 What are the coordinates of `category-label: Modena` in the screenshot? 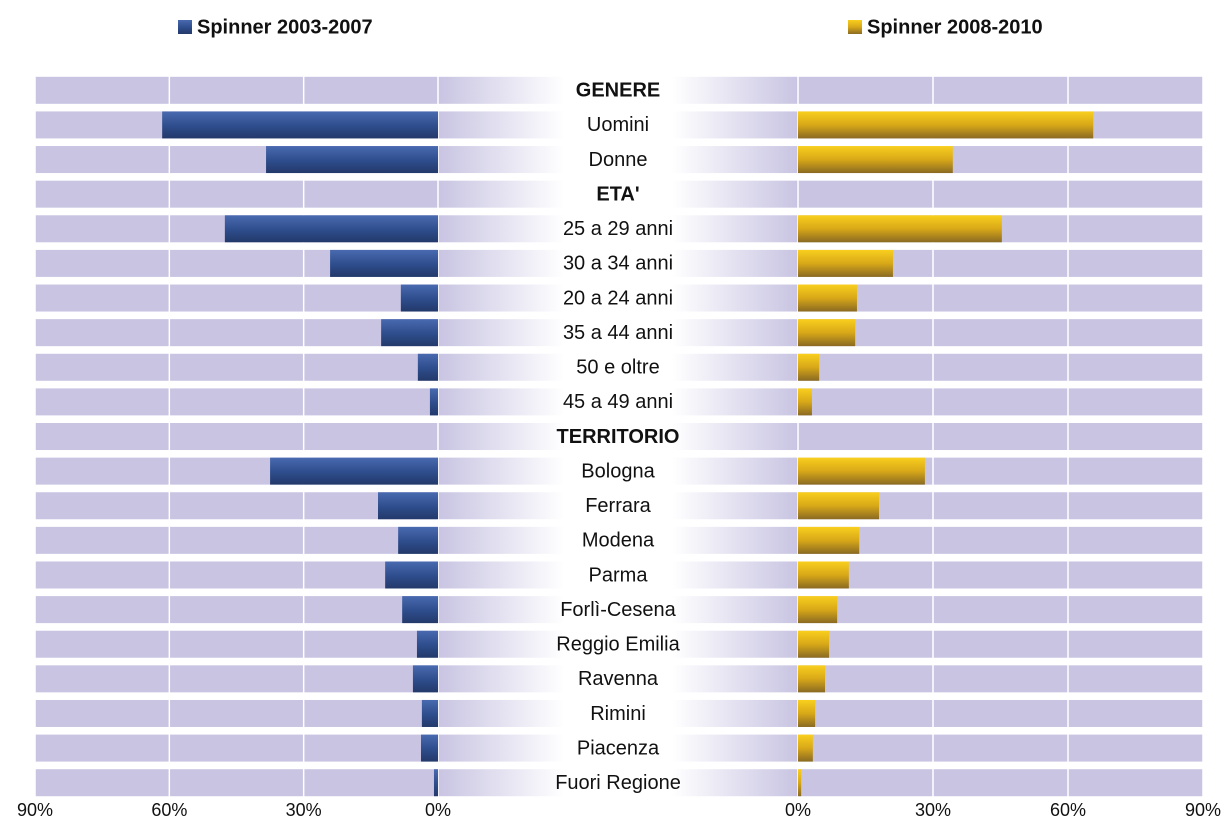 It's located at (618, 541).